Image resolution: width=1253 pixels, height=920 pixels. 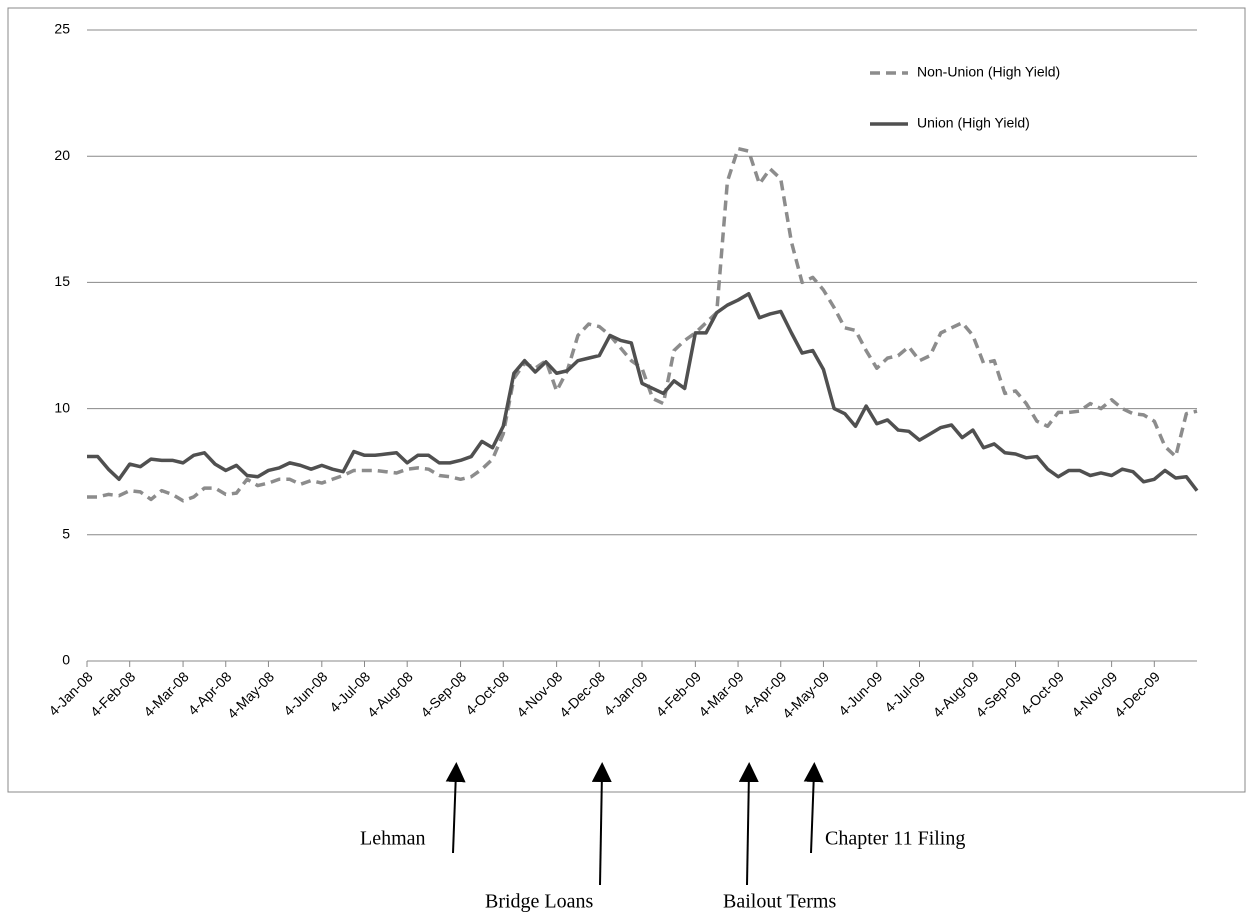 What do you see at coordinates (998, 694) in the screenshot?
I see `x-tick-label: 4-Sep-09` at bounding box center [998, 694].